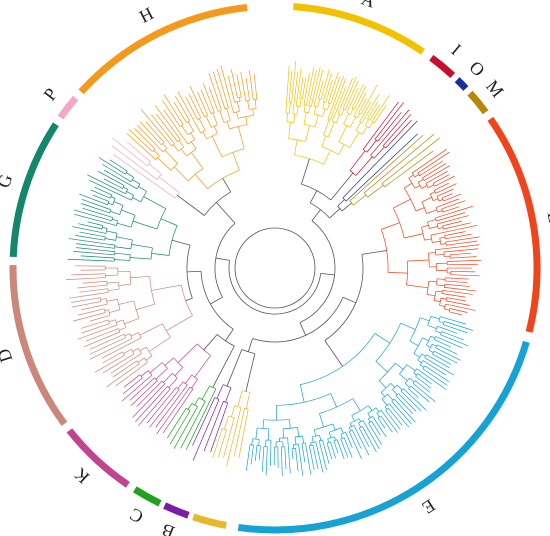 Image resolution: width=550 pixels, height=536 pixels. What do you see at coordinates (461, 84) in the screenshot?
I see `clade-arc-O` at bounding box center [461, 84].